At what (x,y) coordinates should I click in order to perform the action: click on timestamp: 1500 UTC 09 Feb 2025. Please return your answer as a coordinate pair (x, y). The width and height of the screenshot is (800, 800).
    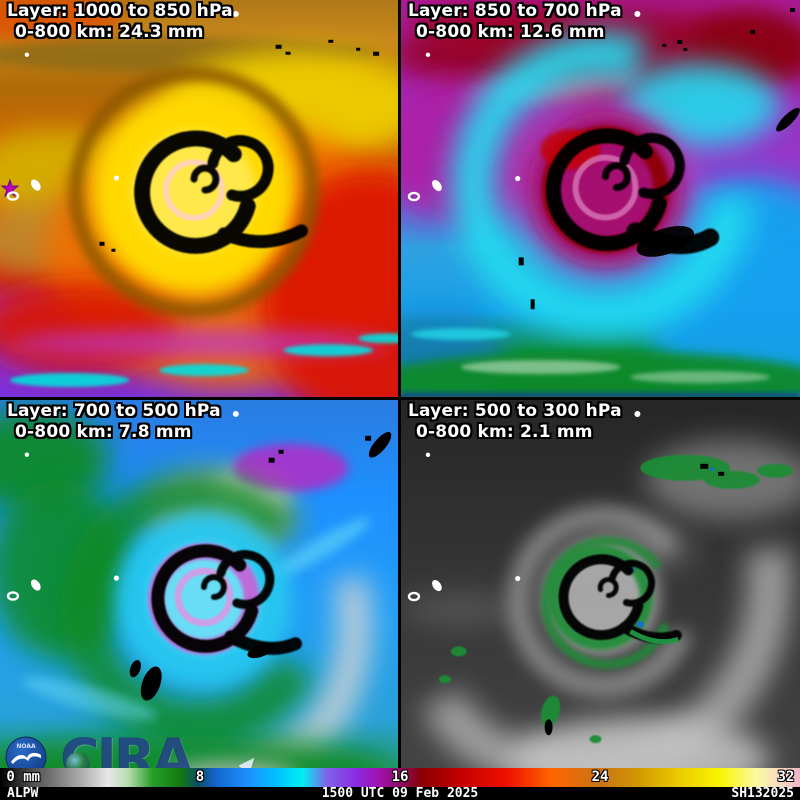
    Looking at the image, I should click on (400, 793).